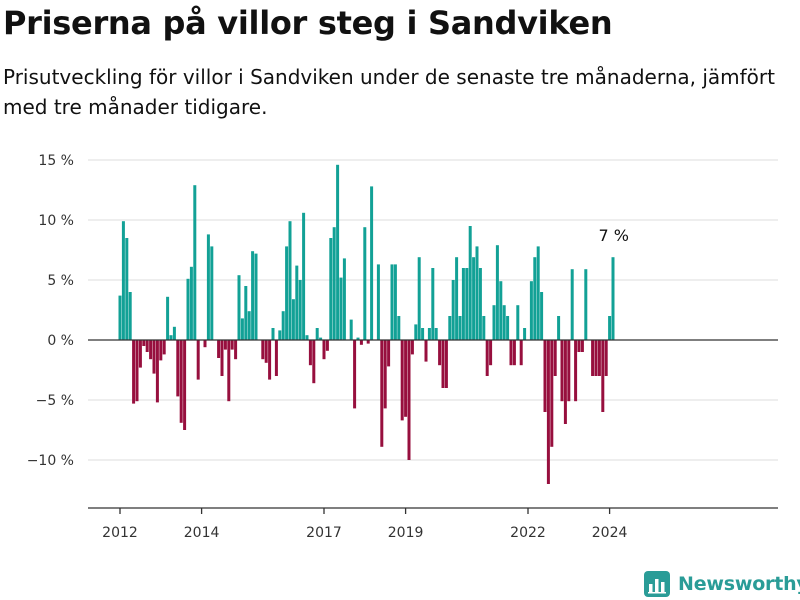 The height and width of the screenshot is (600, 800). I want to click on y-tick-label: 15 %, so click(56, 161).